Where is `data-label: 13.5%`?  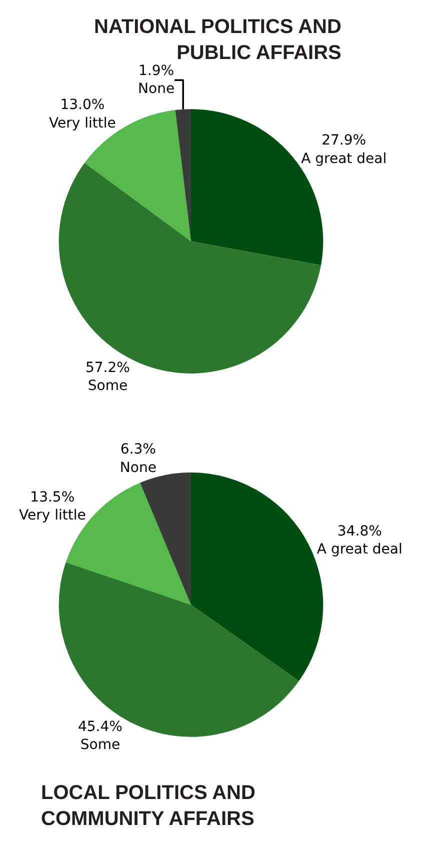 data-label: 13.5% is located at coordinates (52, 497).